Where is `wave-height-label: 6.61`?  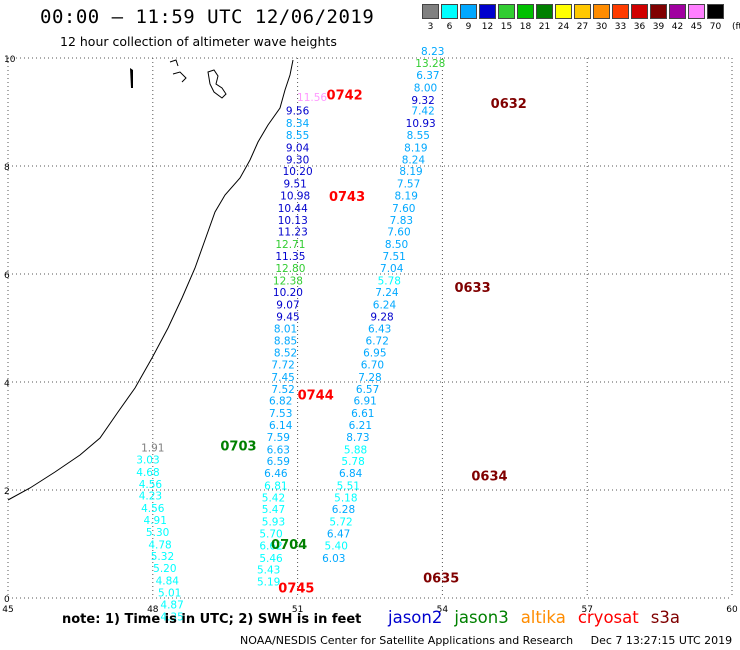
wave-height-label: 6.61 is located at coordinates (362, 414).